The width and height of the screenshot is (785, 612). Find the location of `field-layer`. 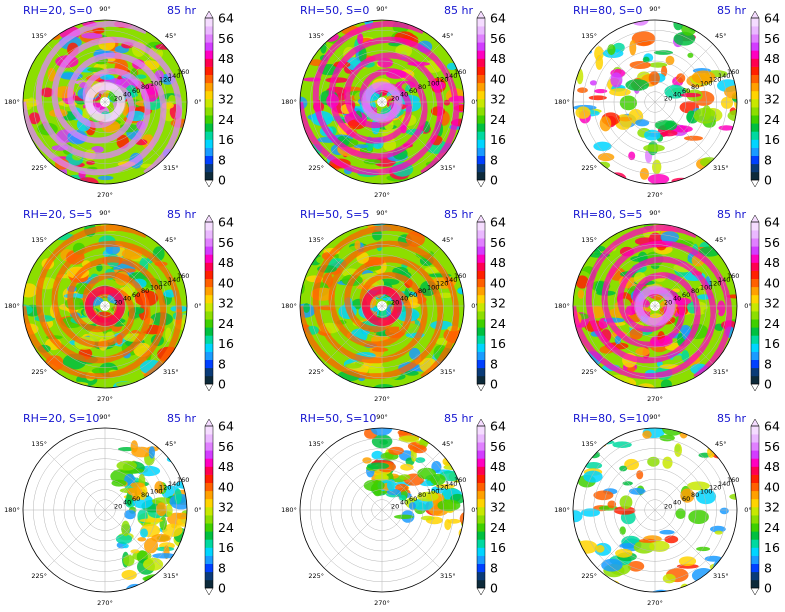

field-layer is located at coordinates (148, 516).